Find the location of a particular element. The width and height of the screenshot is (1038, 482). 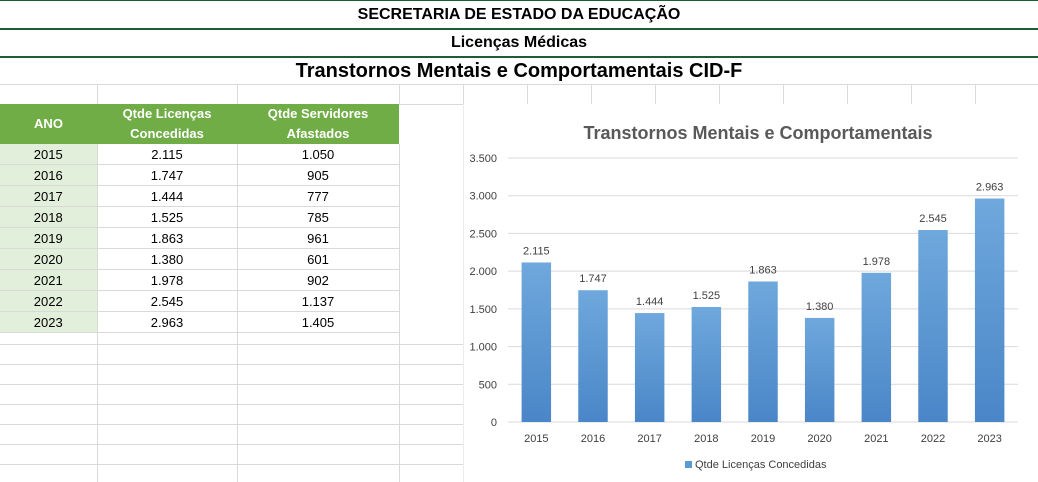

header-licencas: Licenças Médicas is located at coordinates (519, 44).